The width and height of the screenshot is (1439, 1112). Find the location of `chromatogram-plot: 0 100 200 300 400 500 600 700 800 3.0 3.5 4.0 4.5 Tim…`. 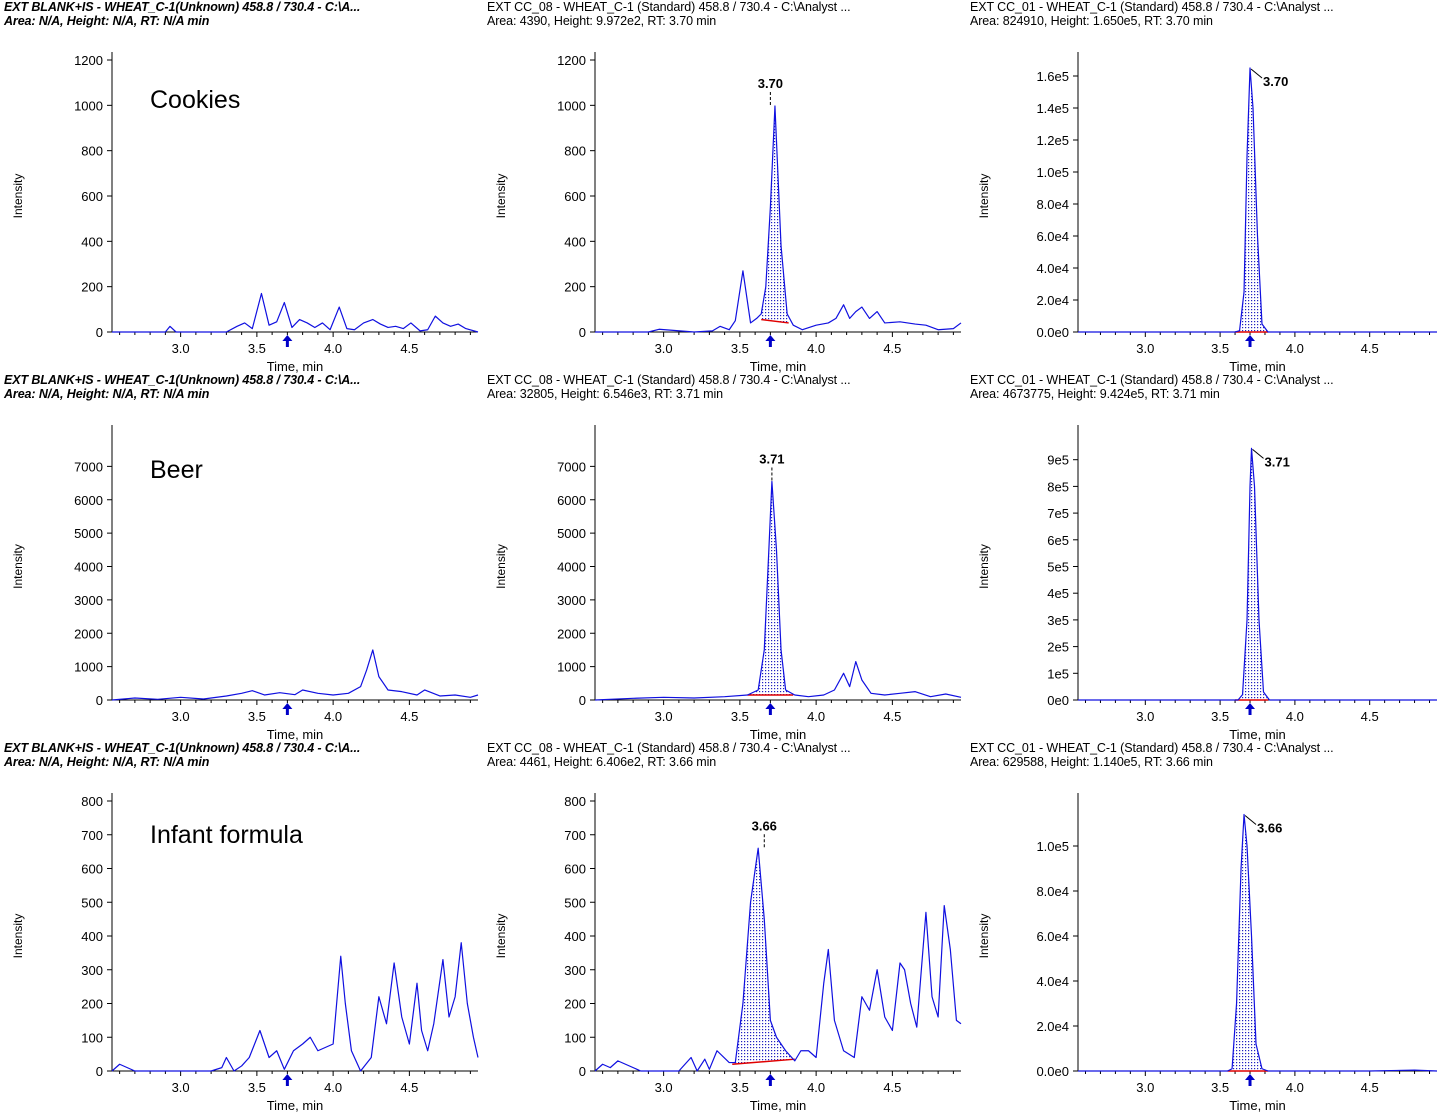

chromatogram-plot: 0 100 200 300 400 500 600 700 800 3.0 3.5 4.0 4.5 Tim… is located at coordinates (728, 952).